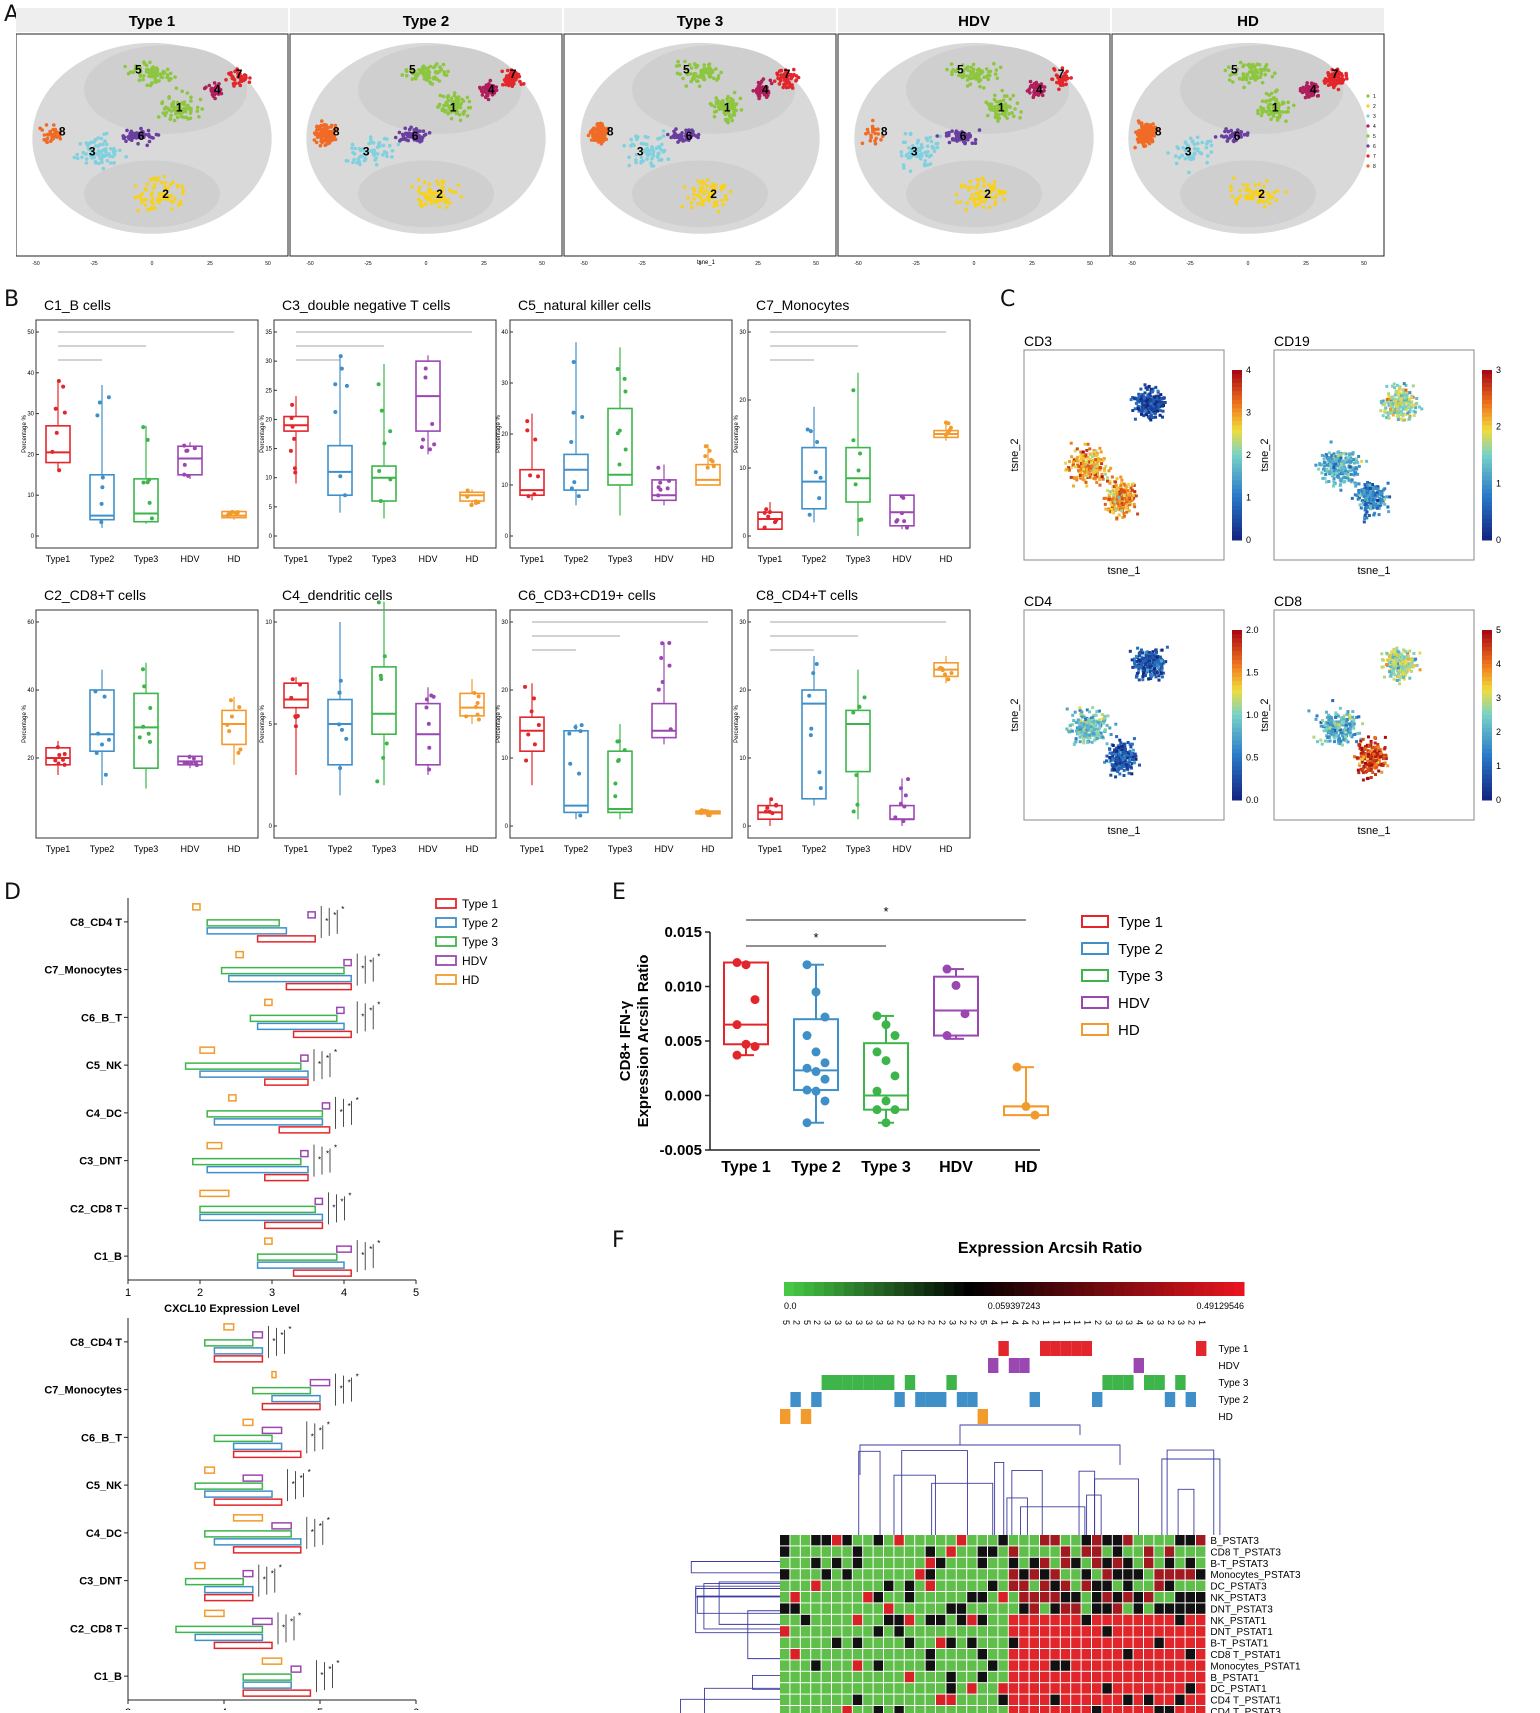 This screenshot has width=1540, height=1713. What do you see at coordinates (234, 727) in the screenshot?
I see `box` at bounding box center [234, 727].